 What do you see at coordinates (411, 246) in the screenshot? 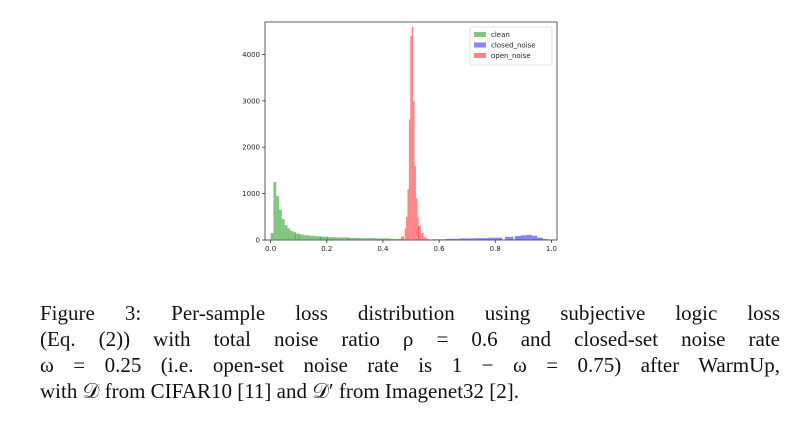
I see `x-axis: 0.0 0.2 0.4 0.6 0.8 1.0` at bounding box center [411, 246].